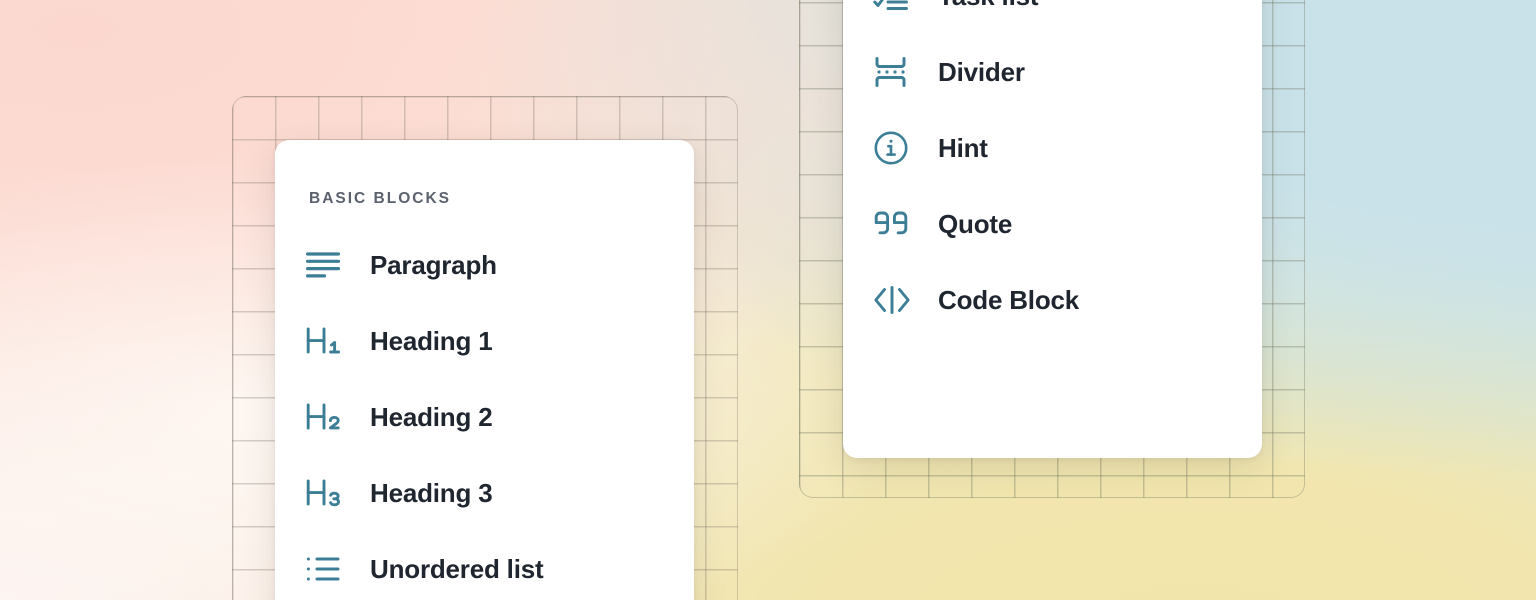  Describe the element at coordinates (380, 198) in the screenshot. I see `basic-blocks-section-label: BASIC BLOCKS` at that location.